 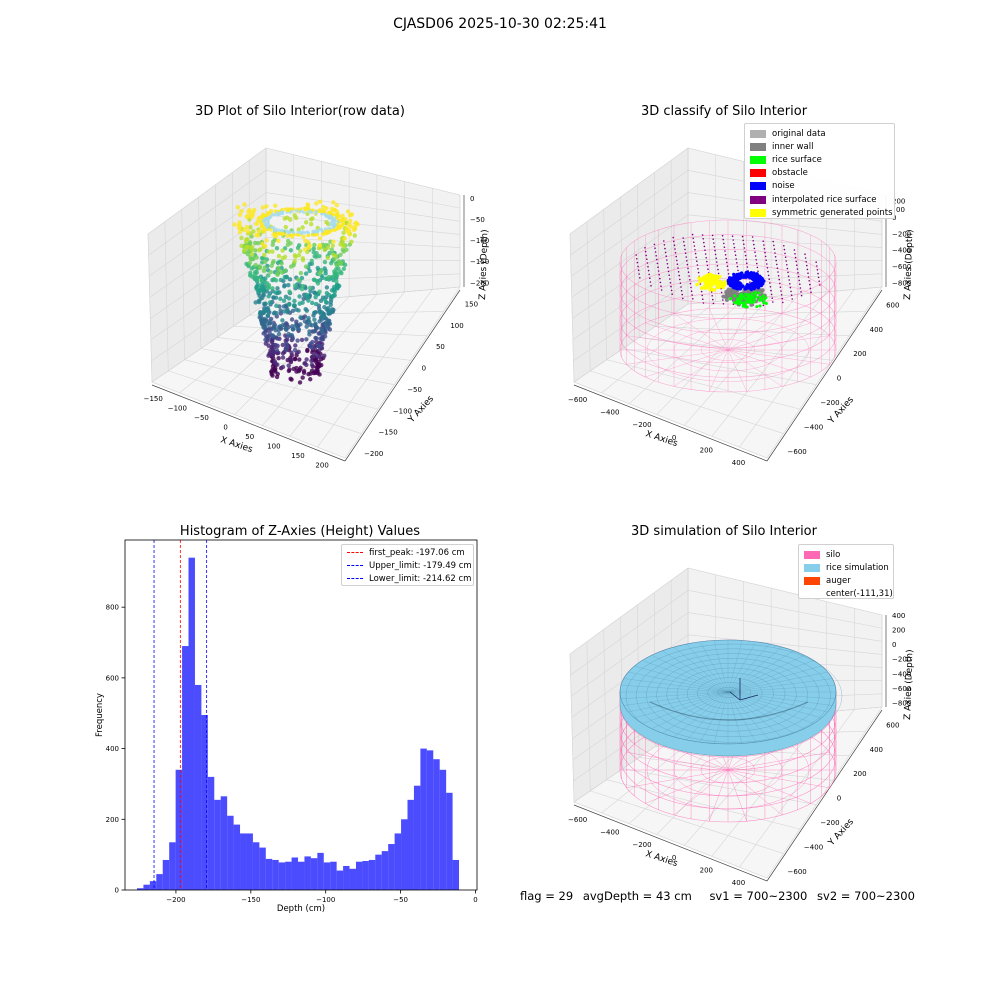 I want to click on y-tick-label: 400, so click(x=876, y=750).